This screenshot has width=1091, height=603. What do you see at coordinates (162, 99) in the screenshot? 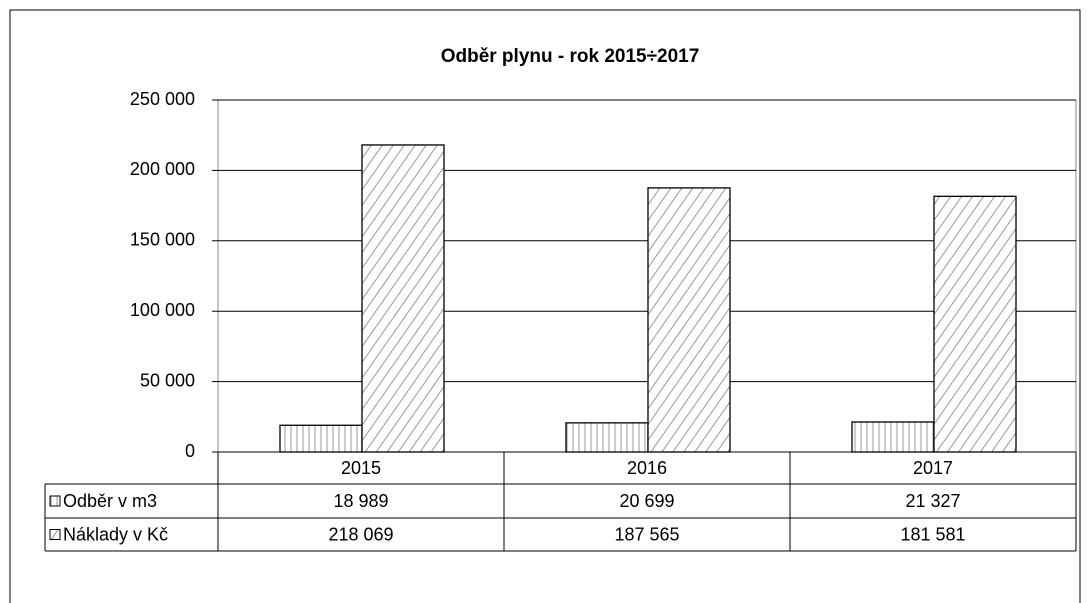
I see `y-tick-label: 250 000` at bounding box center [162, 99].